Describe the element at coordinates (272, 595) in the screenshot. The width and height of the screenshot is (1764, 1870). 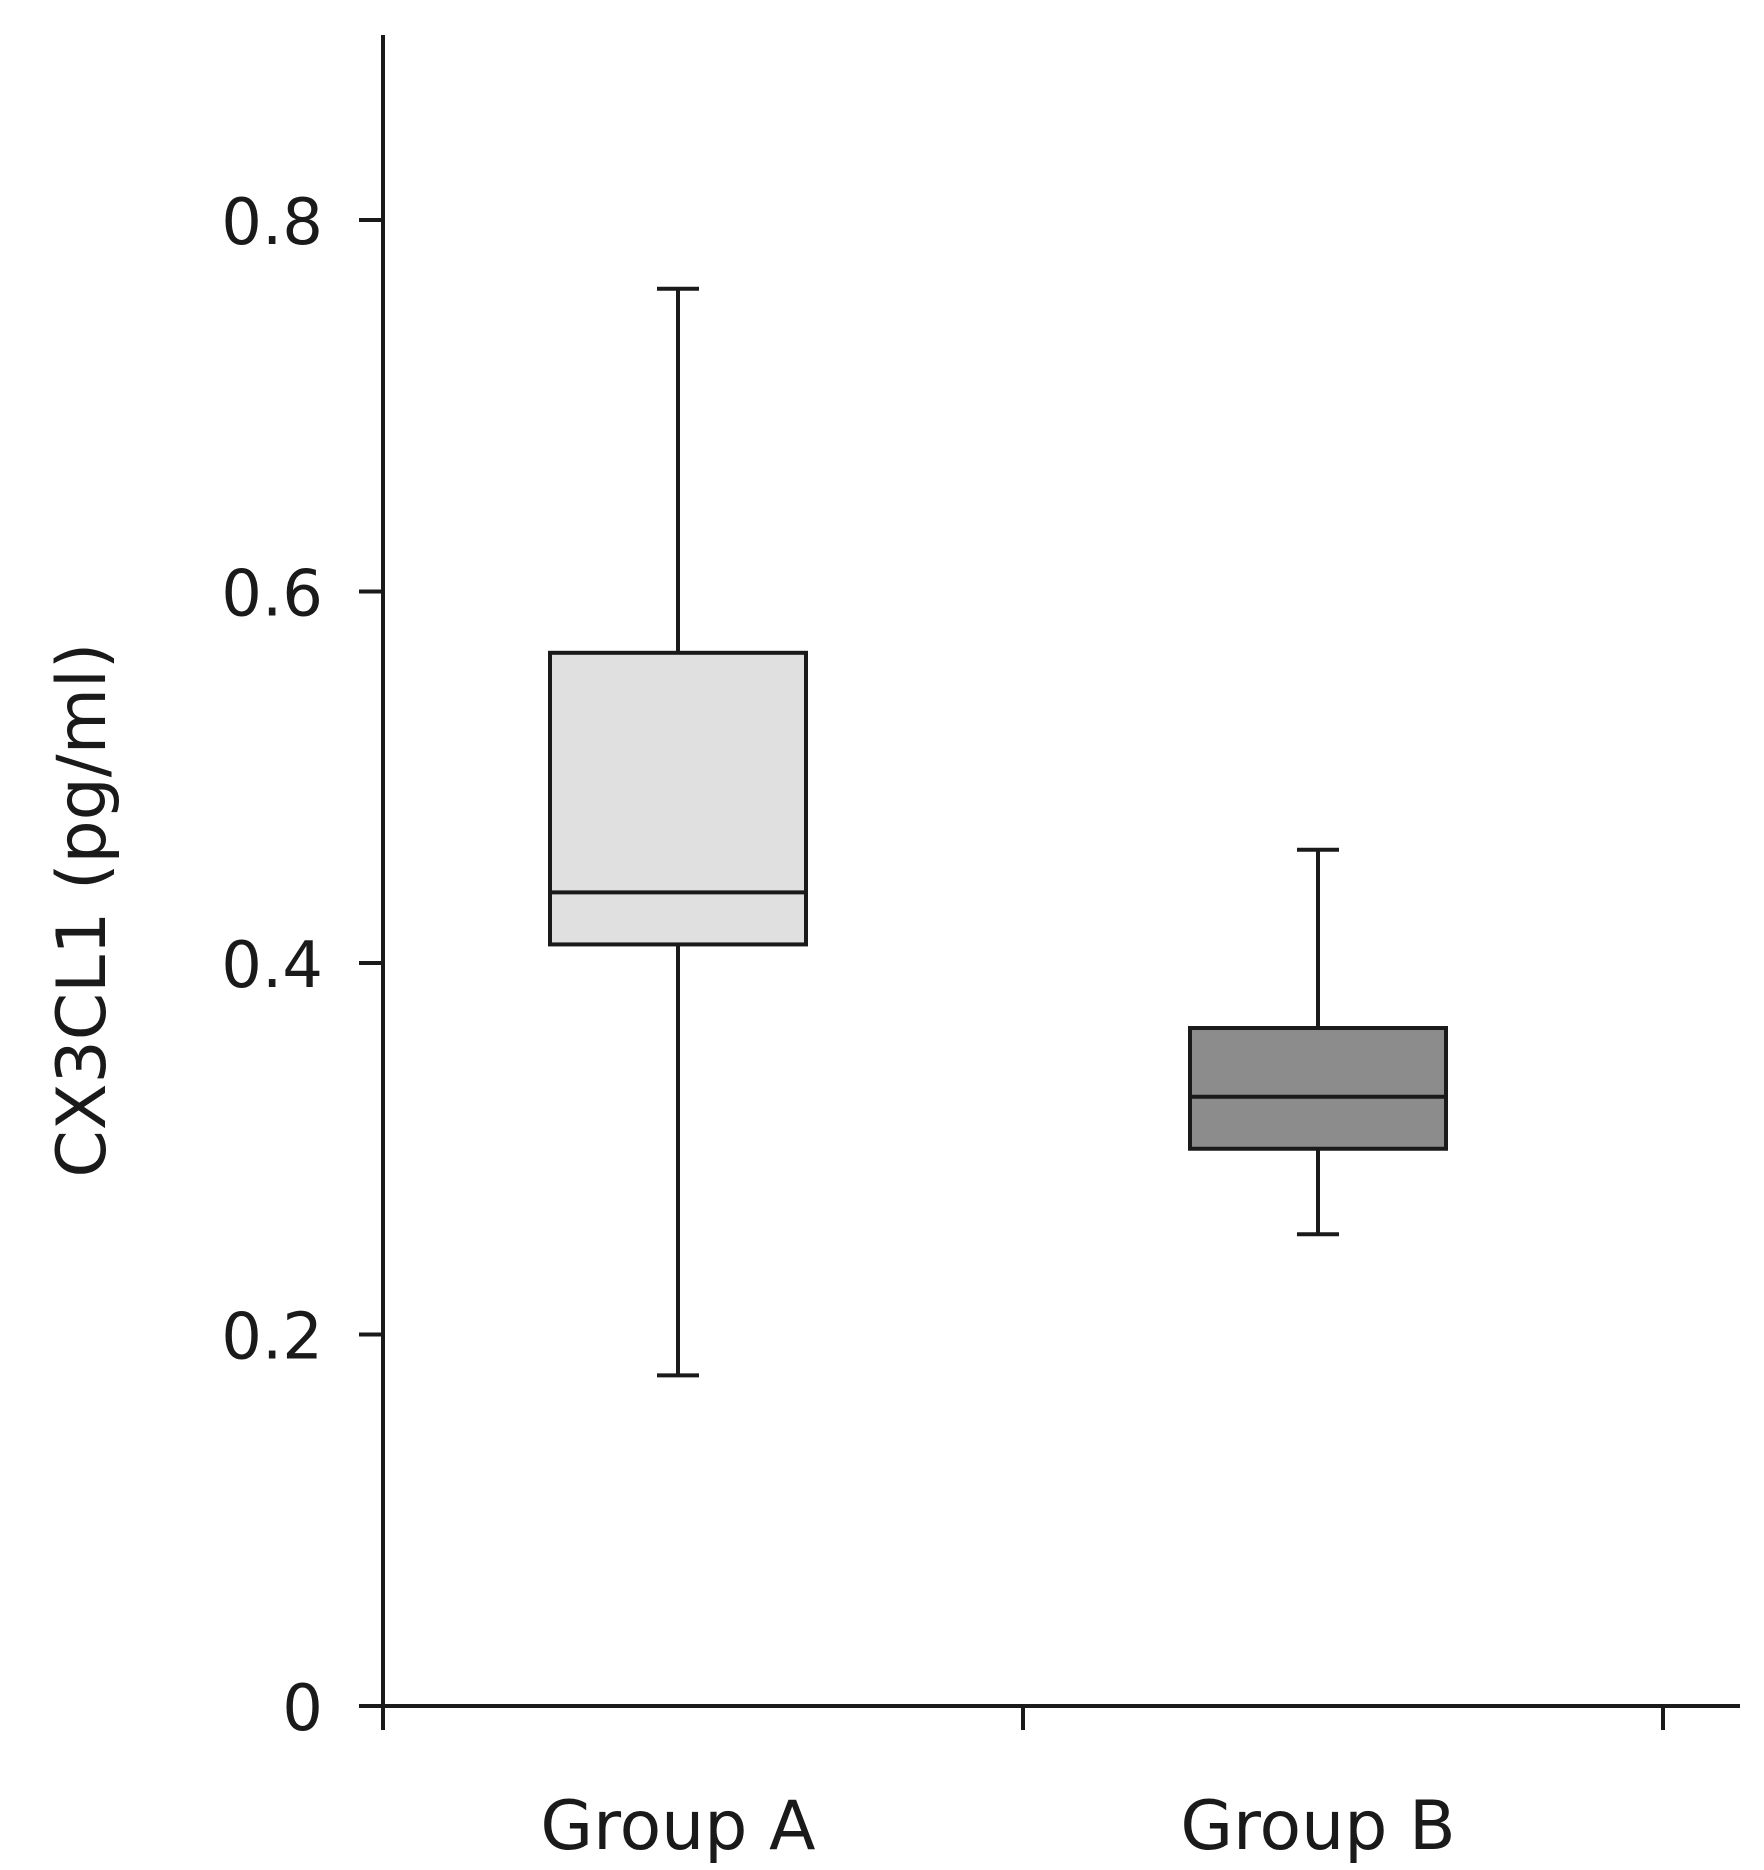
I see `y-tick-label-3: 0.6` at that location.